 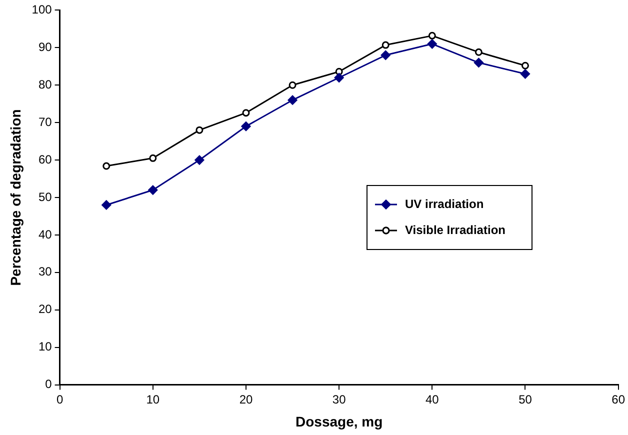 I want to click on y-tick-label: 100, so click(x=42, y=9).